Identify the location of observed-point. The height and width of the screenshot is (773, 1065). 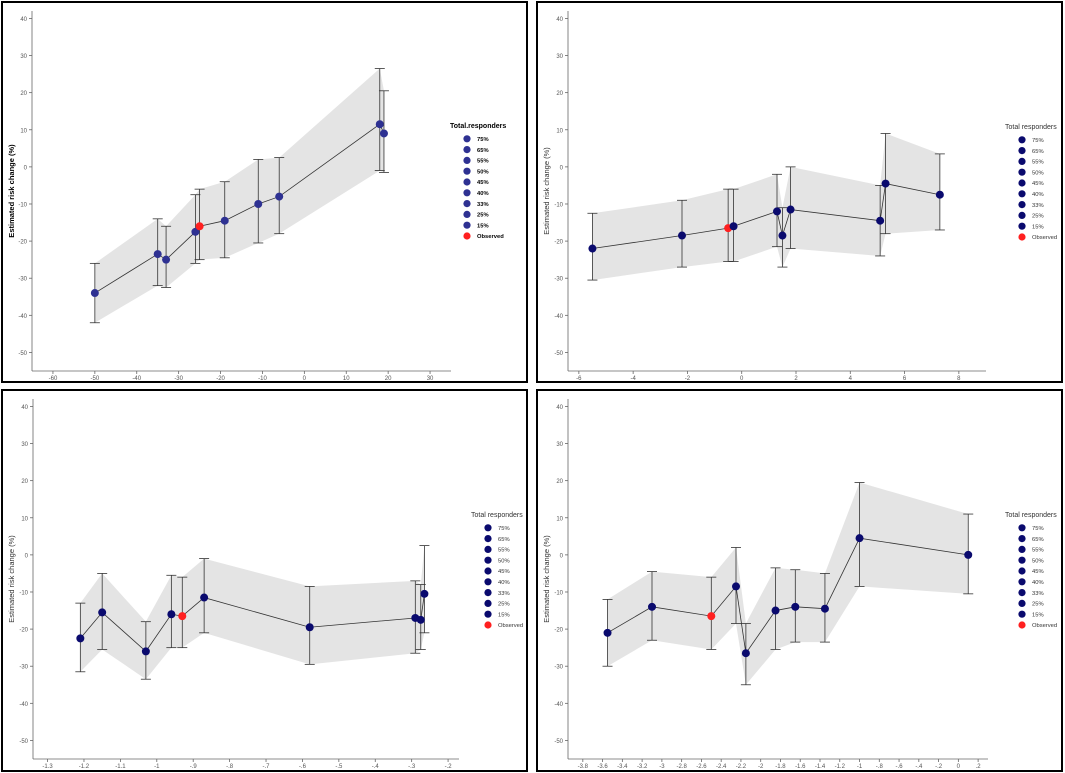
(199, 226).